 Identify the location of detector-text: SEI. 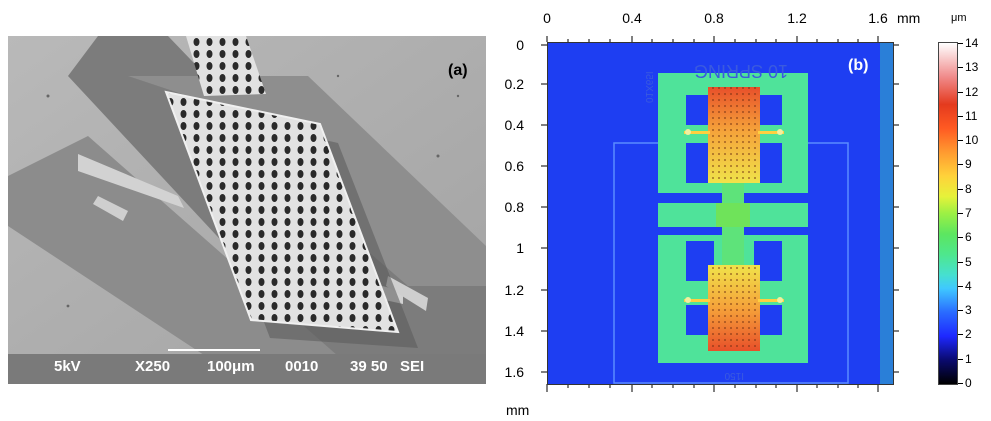
(412, 366).